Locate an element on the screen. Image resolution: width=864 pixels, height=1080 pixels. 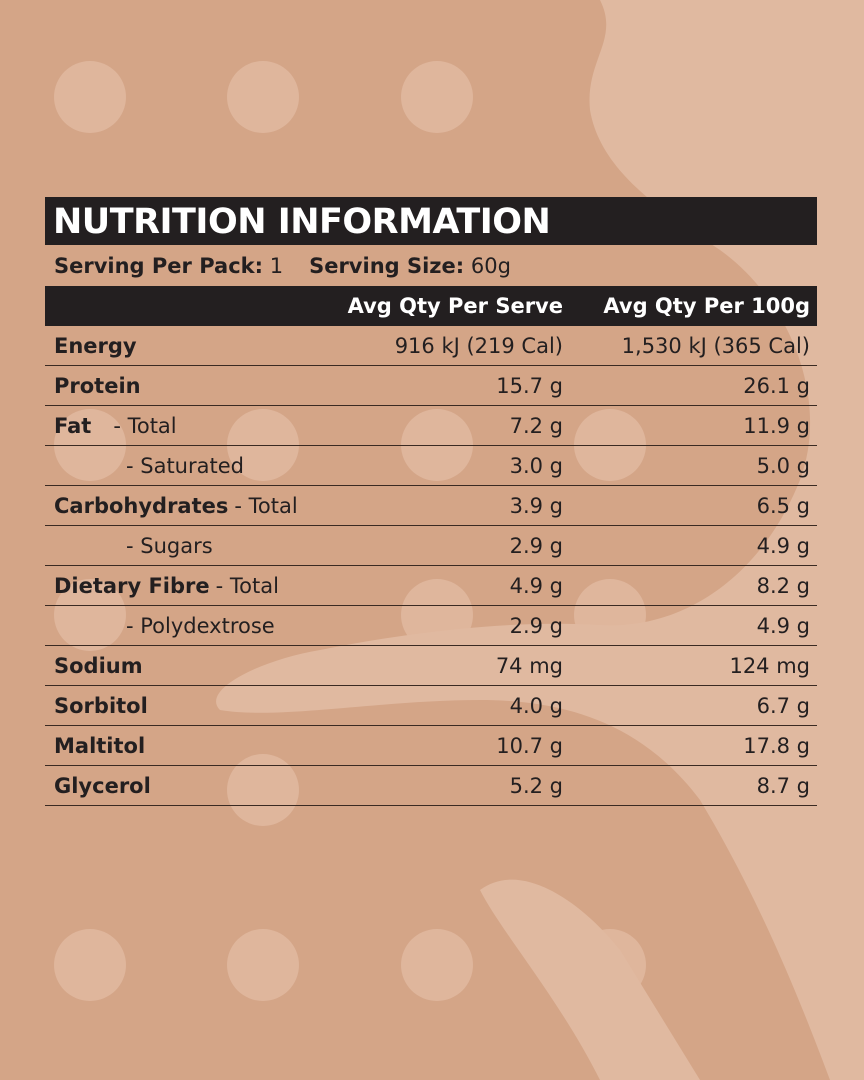
serving-size-value: 60g is located at coordinates (490, 265).